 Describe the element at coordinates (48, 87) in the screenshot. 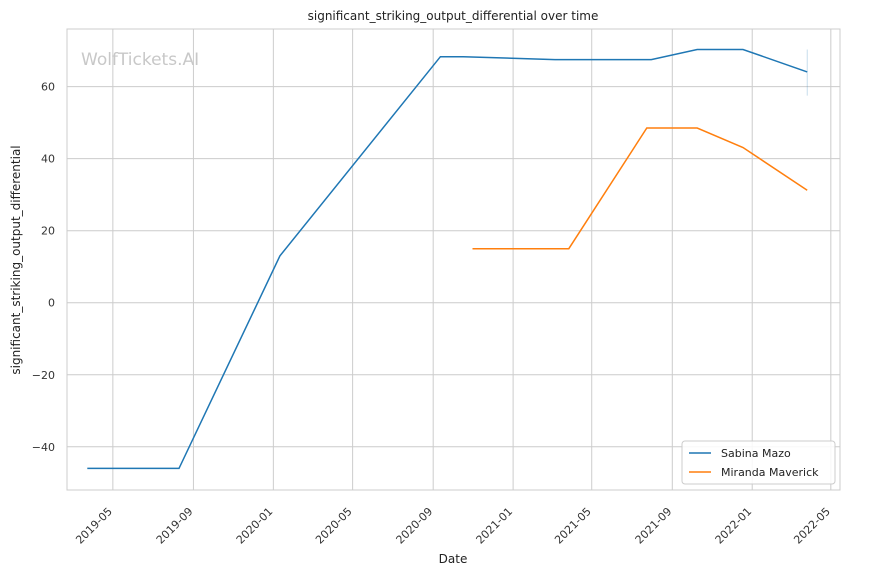

I see `y-tick-label: 60` at that location.